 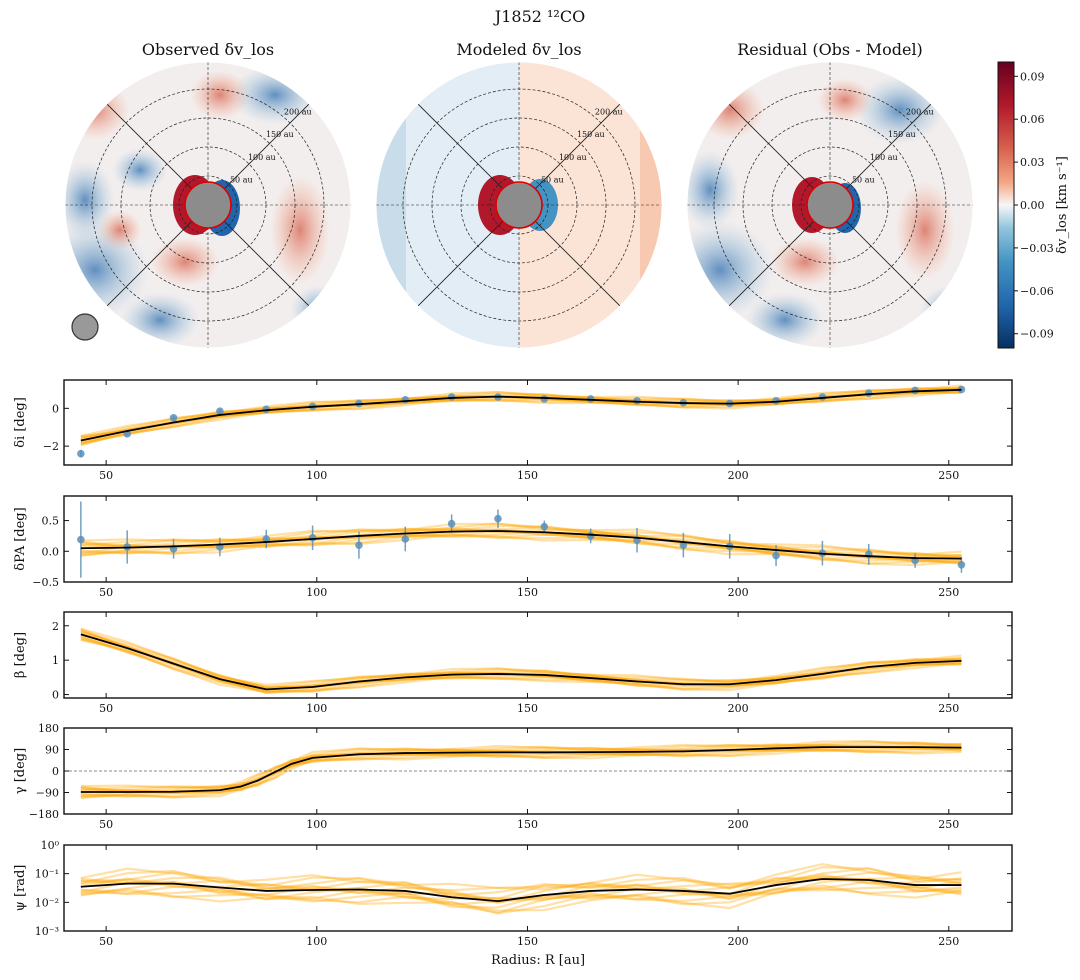 I want to click on y-tick-label: −2, so click(x=51, y=446).